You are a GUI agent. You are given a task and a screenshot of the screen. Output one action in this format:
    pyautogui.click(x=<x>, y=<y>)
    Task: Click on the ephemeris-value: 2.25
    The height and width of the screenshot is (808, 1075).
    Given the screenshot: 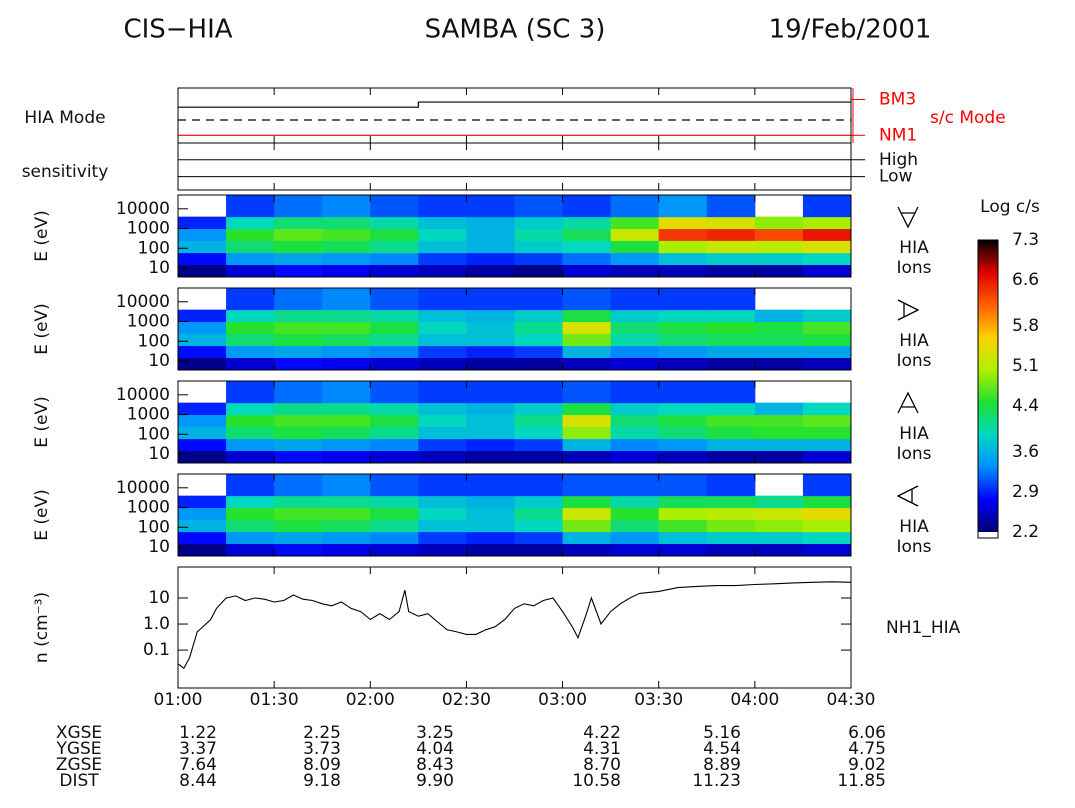 What is the action you would take?
    pyautogui.click(x=322, y=733)
    